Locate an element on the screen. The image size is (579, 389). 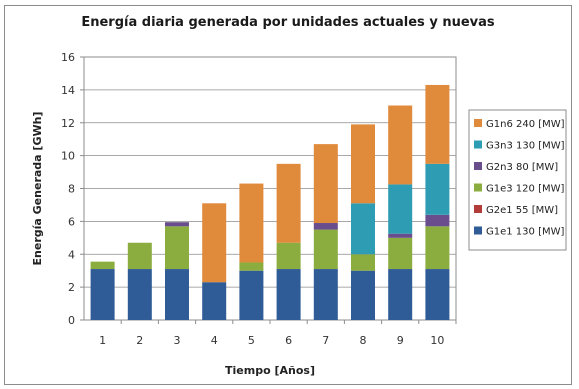
y-axis-title: Energía Generada [GWh] is located at coordinates (37, 189).